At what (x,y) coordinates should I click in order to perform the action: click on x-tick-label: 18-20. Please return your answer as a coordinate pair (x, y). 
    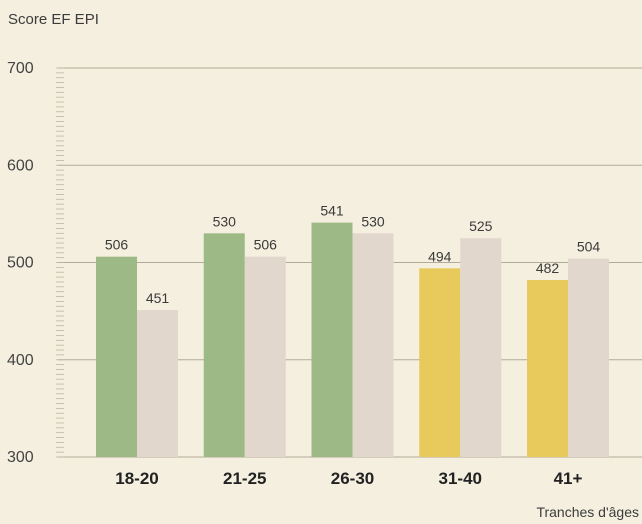
    Looking at the image, I should click on (136, 478).